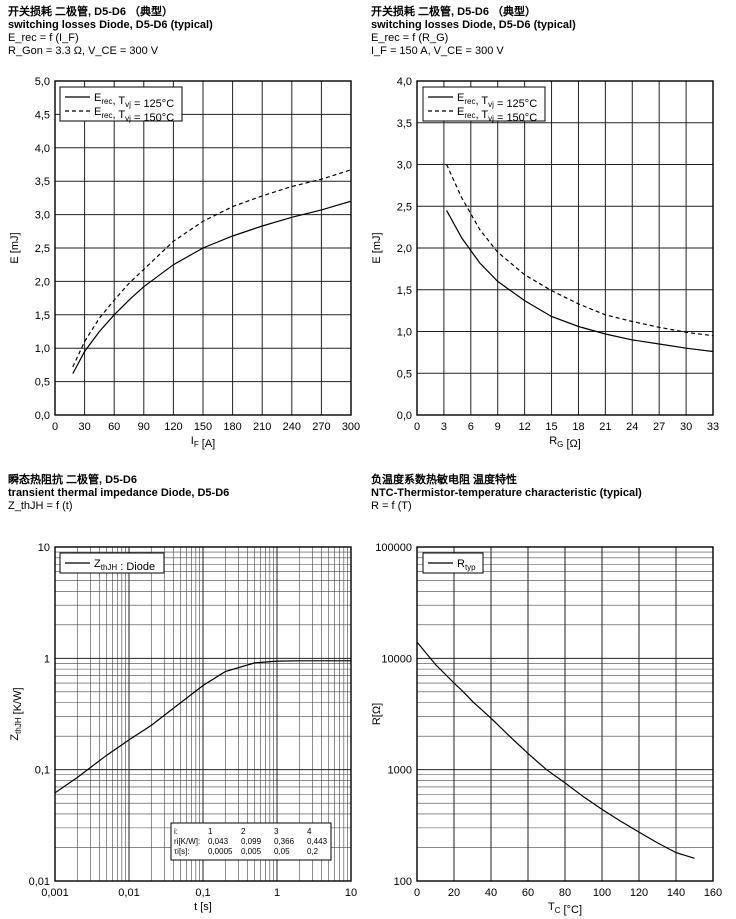 The image size is (736, 919). What do you see at coordinates (317, 841) in the screenshot?
I see `chart3-param-table-cell: 0,443` at bounding box center [317, 841].